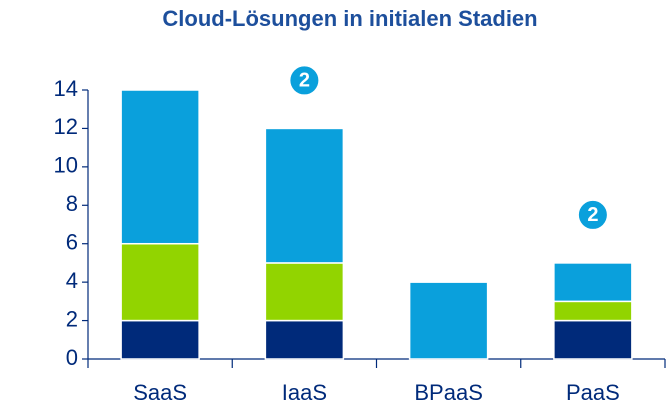 This screenshot has width=670, height=415. What do you see at coordinates (448, 392) in the screenshot?
I see `x-tick-label: BPaaS` at bounding box center [448, 392].